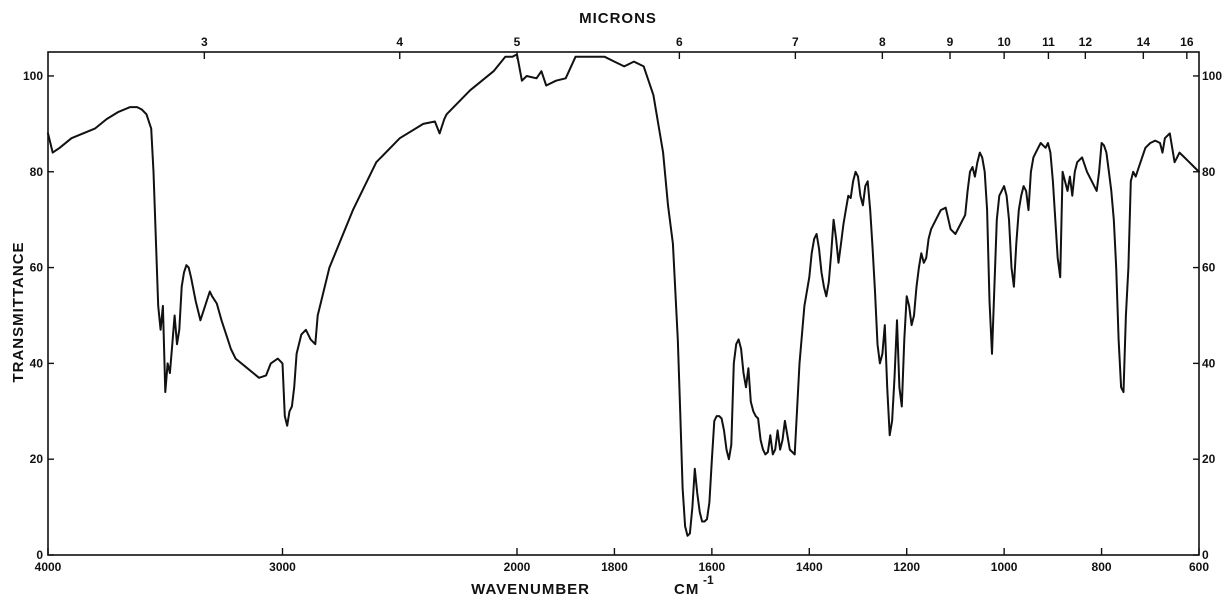 The image size is (1226, 598). I want to click on x-tick-label: 1800, so click(614, 567).